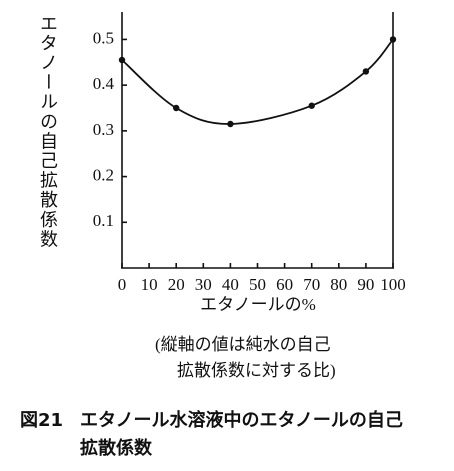  What do you see at coordinates (365, 284) in the screenshot?
I see `x-tick-label: 90` at bounding box center [365, 284].